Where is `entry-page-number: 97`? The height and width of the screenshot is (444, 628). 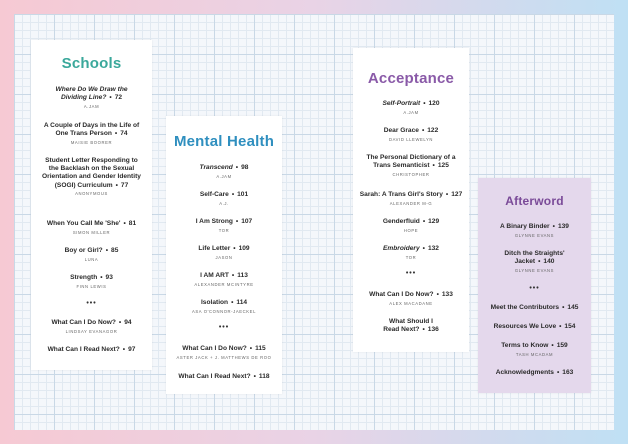 entry-page-number: 97 is located at coordinates (132, 349).